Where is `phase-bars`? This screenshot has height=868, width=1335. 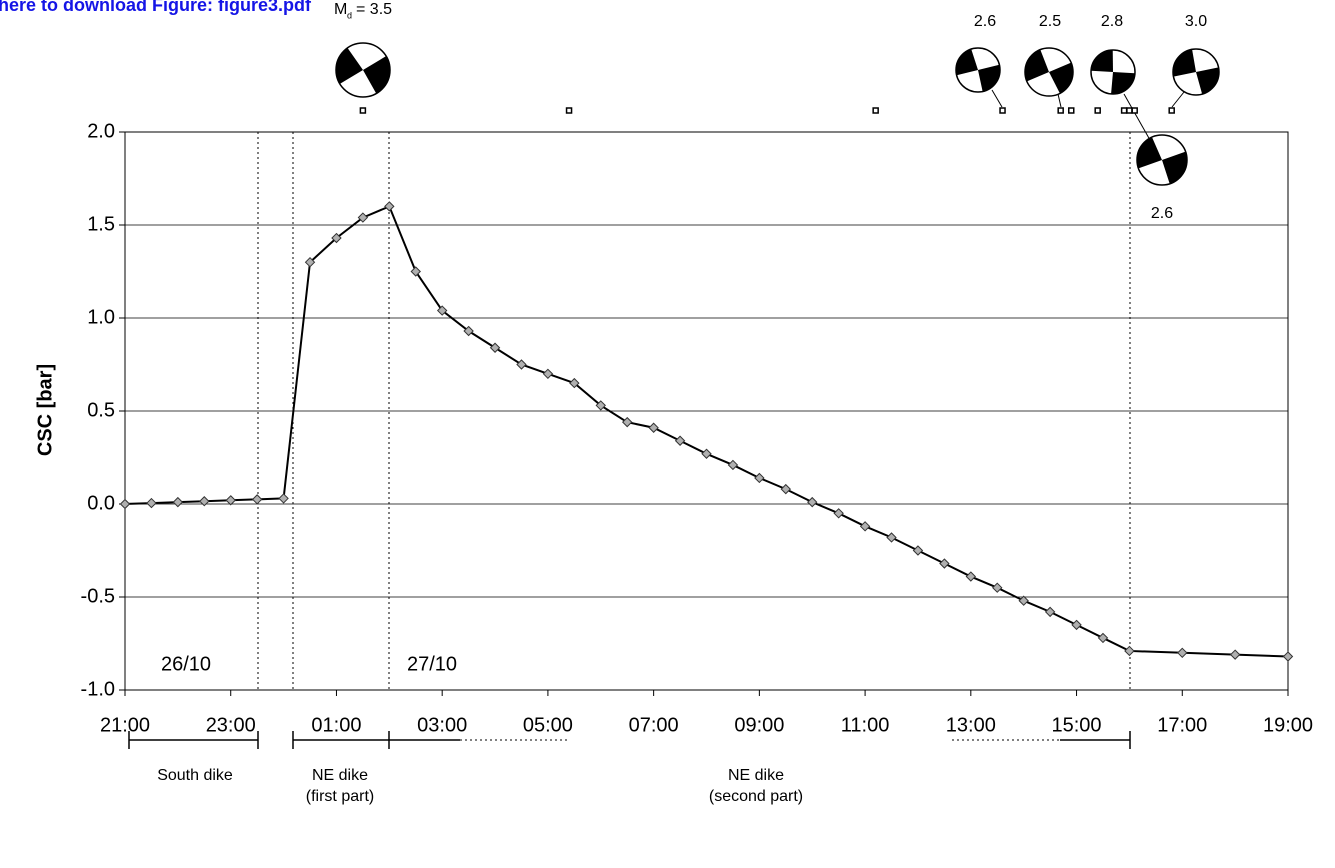
phase-bars is located at coordinates (629, 740).